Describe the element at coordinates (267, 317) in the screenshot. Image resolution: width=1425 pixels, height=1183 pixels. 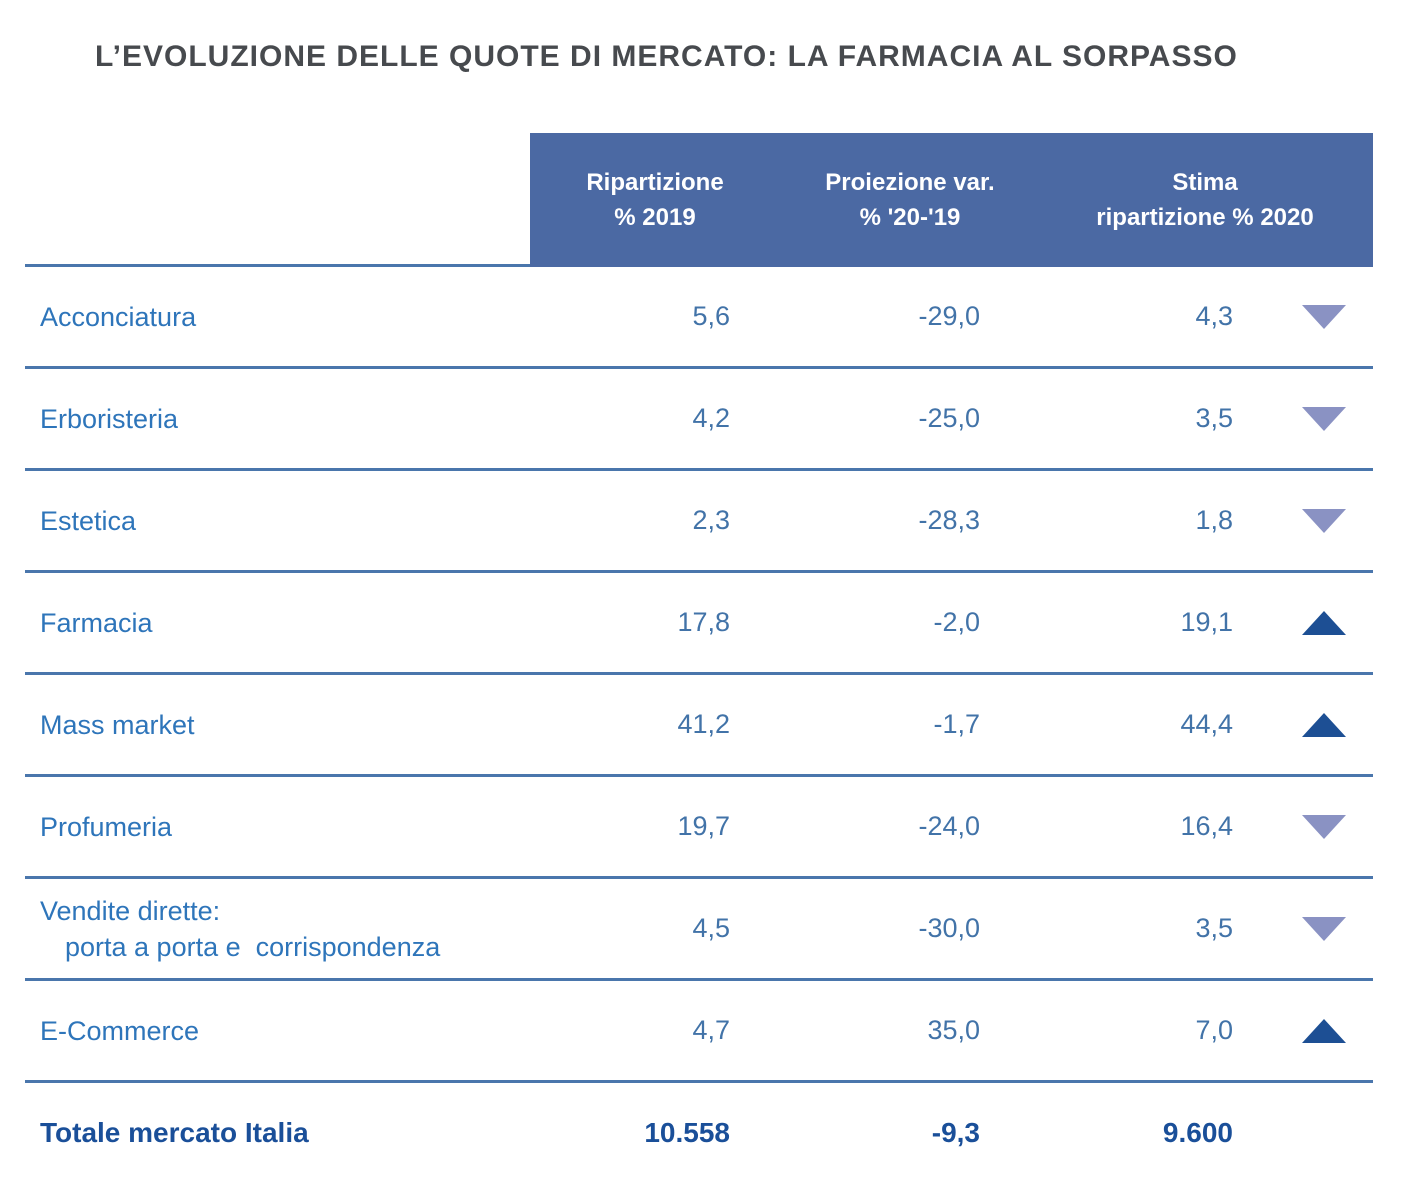
I see `row-label: Acconciatura` at that location.